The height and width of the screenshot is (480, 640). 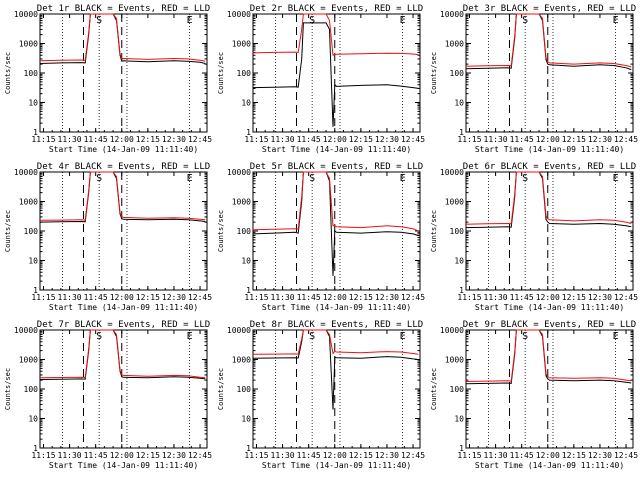 What do you see at coordinates (336, 9) in the screenshot?
I see `panel-title: Det 2r BLACK = Events, RED = LLD` at bounding box center [336, 9].